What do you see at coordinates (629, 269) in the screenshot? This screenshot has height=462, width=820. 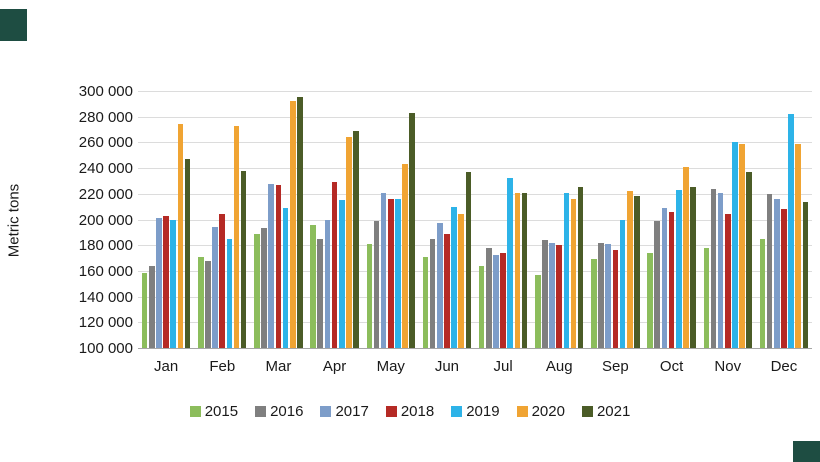 I see `bar-sep-2020` at bounding box center [629, 269].